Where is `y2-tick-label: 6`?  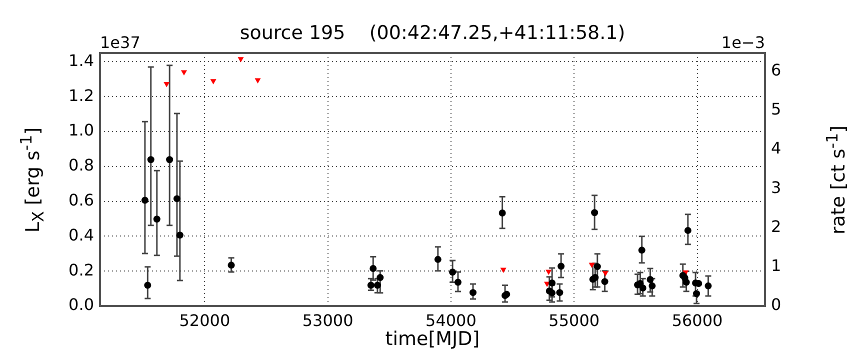 y2-tick-label: 6 is located at coordinates (776, 70).